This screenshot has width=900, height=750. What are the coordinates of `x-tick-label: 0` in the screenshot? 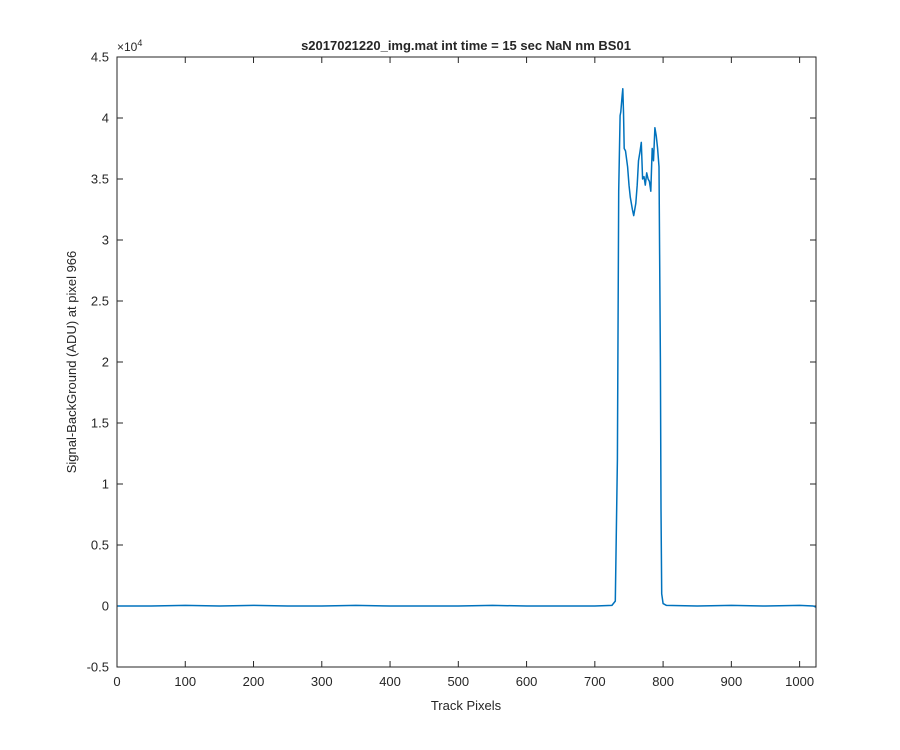 It's located at (116, 681).